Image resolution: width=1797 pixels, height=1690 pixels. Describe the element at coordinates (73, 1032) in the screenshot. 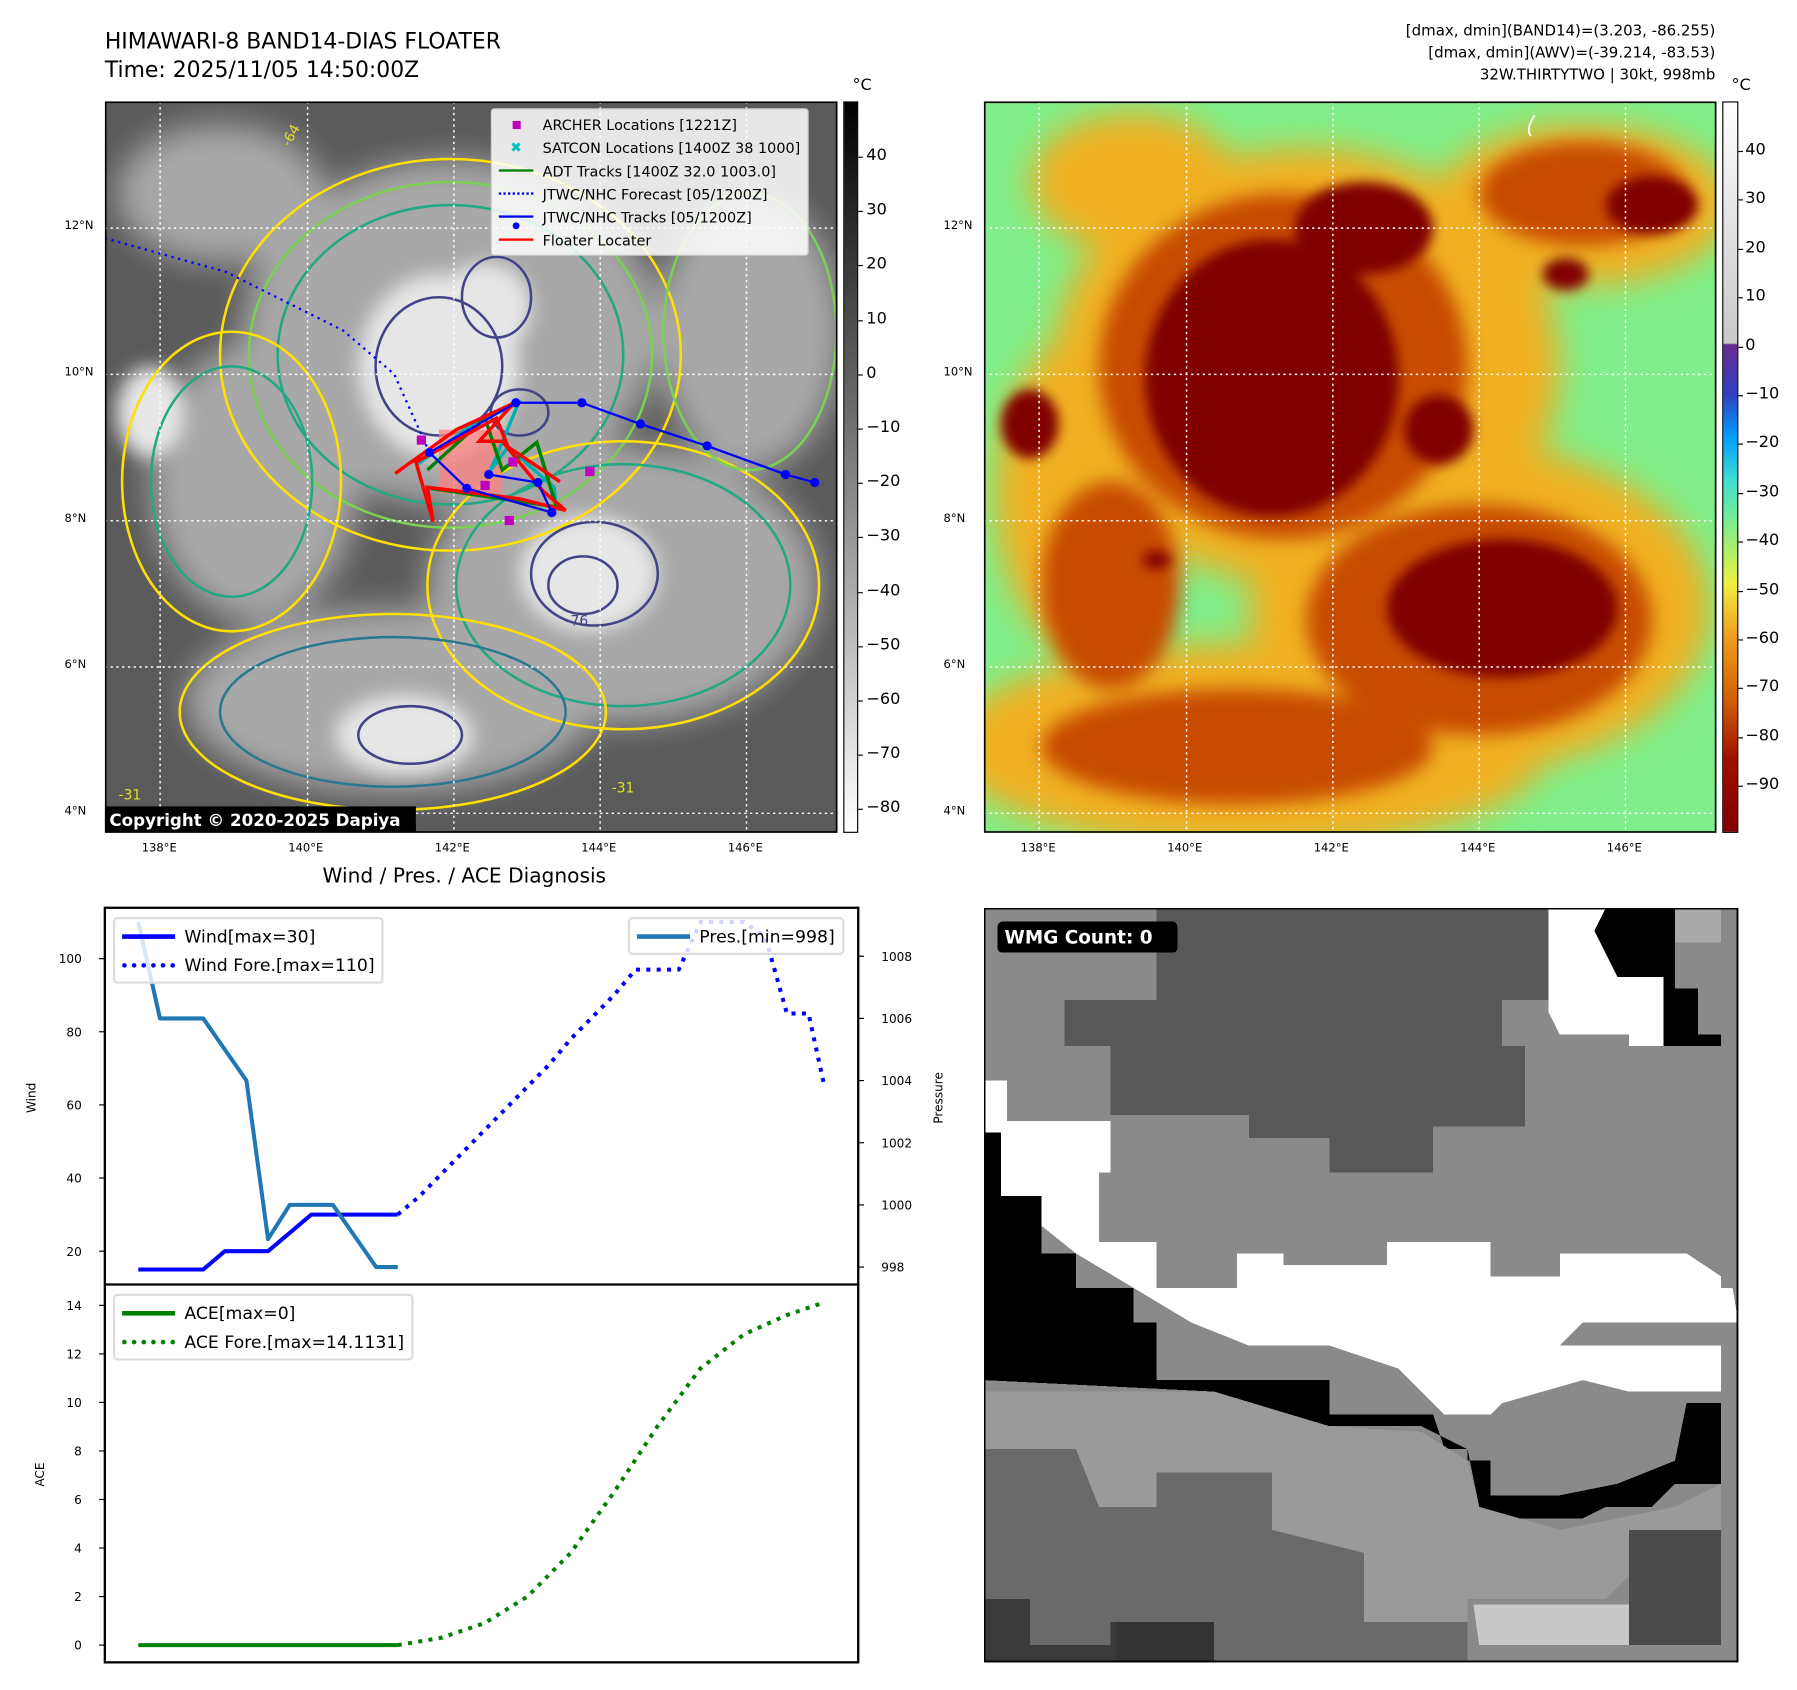

I see `wind-axis-tick-label: 80` at that location.